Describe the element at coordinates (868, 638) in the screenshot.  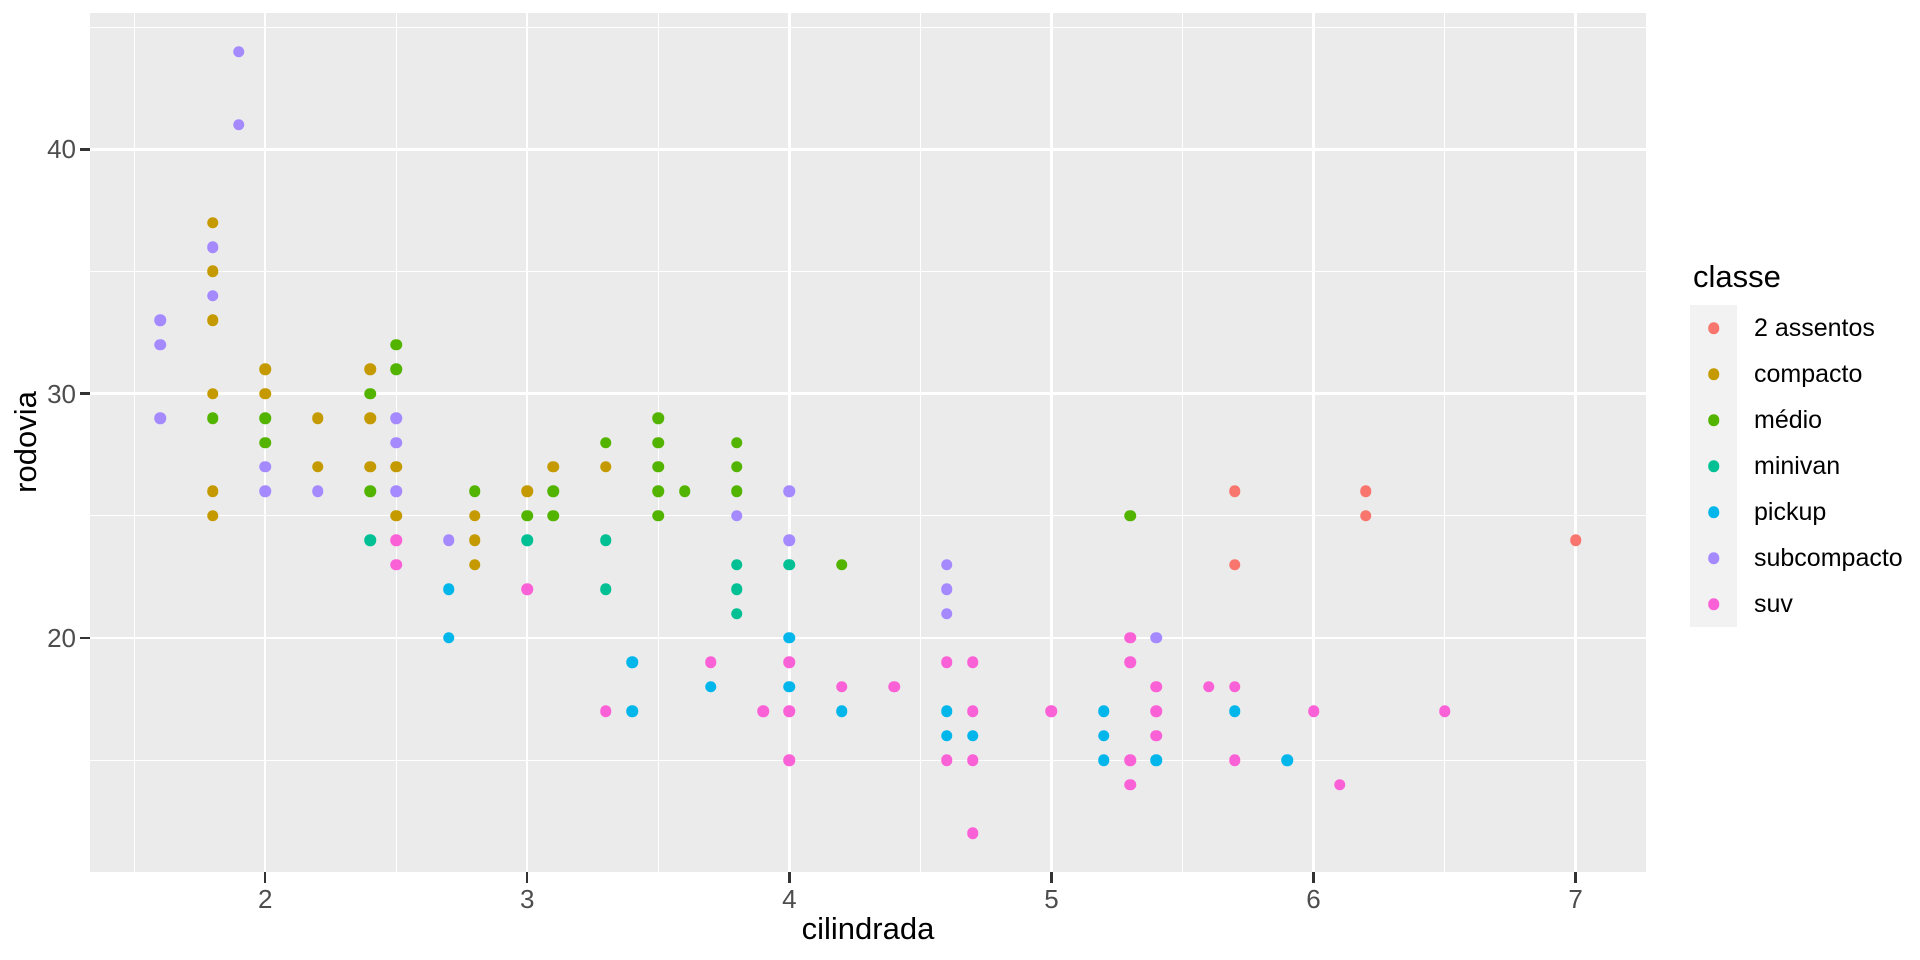
I see `gridline-major-horizontal` at that location.